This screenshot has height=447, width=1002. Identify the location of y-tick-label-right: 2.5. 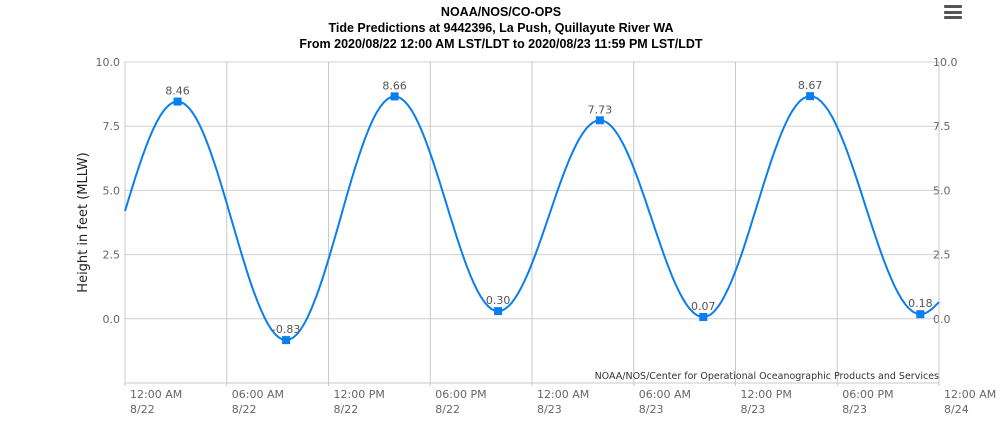
(942, 255).